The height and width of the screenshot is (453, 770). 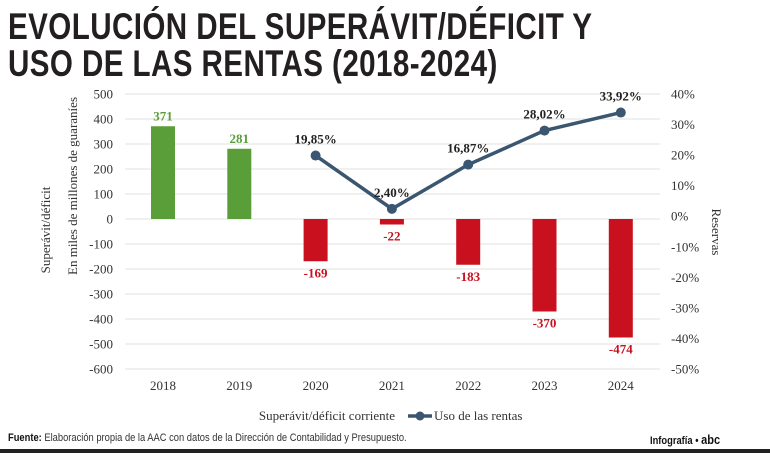 I want to click on y-left-tick: 500, so click(x=104, y=94).